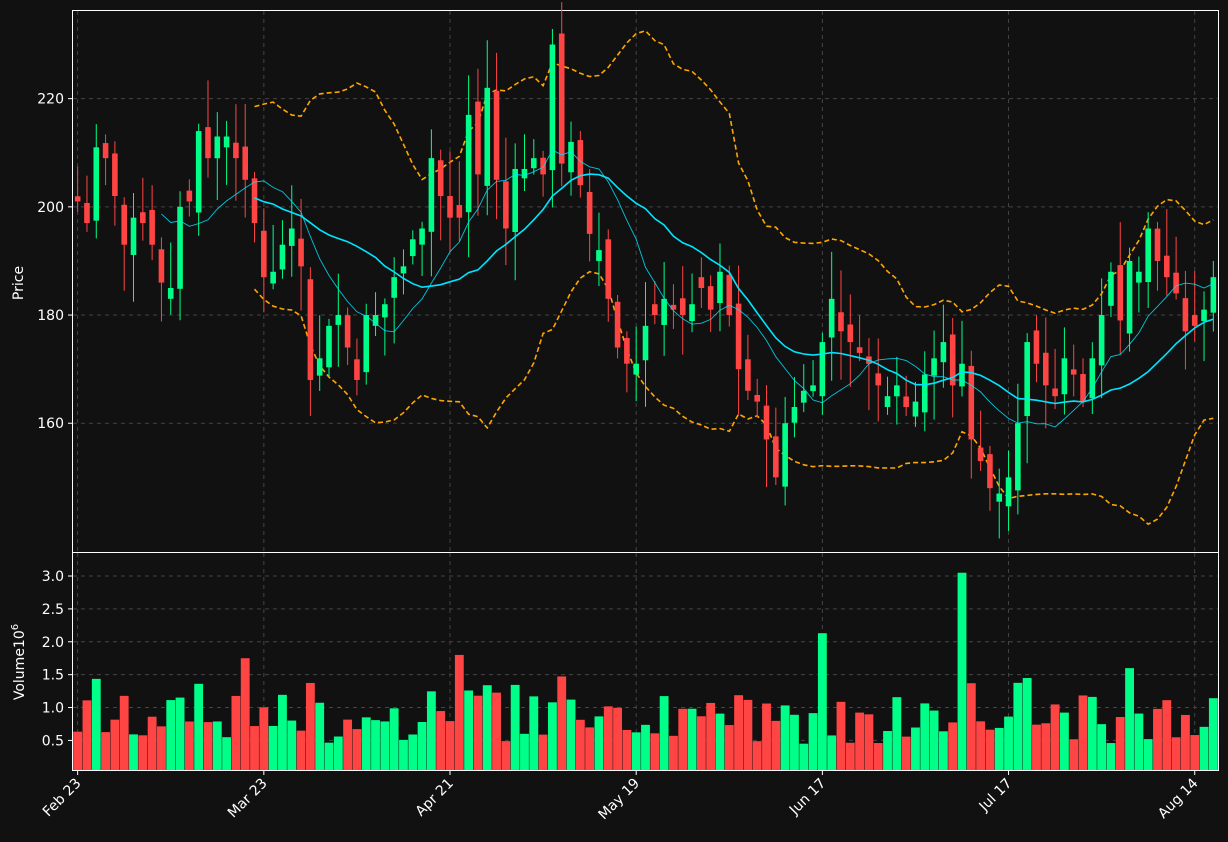 Image resolution: width=1228 pixels, height=842 pixels. Describe the element at coordinates (19, 662) in the screenshot. I see `volume-axis-label: Volume106` at that location.